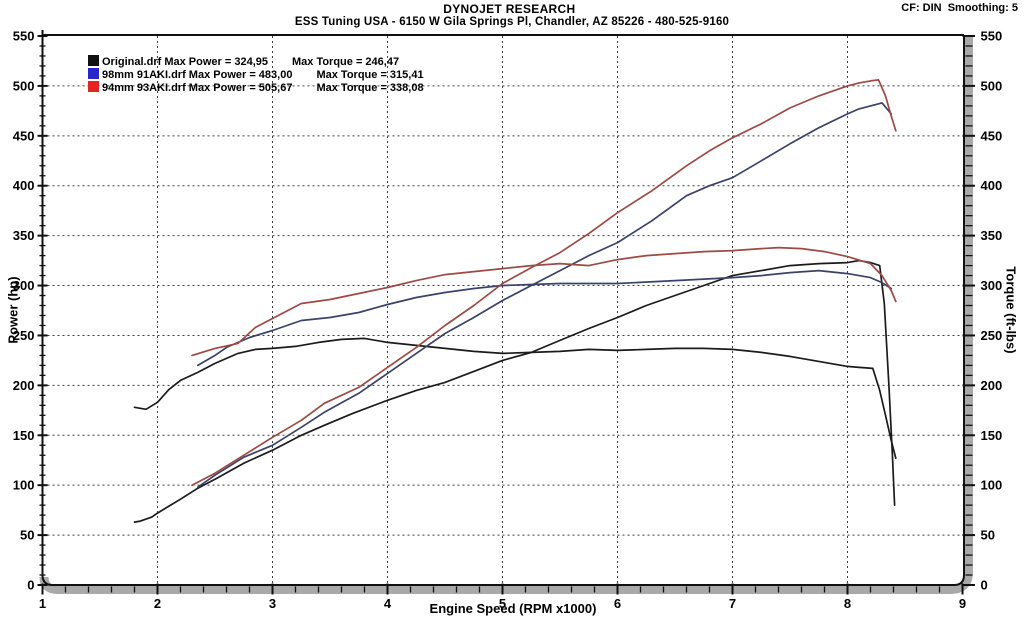 Image resolution: width=1024 pixels, height=617 pixels. I want to click on y-tick-label-left: 450, so click(24, 135).